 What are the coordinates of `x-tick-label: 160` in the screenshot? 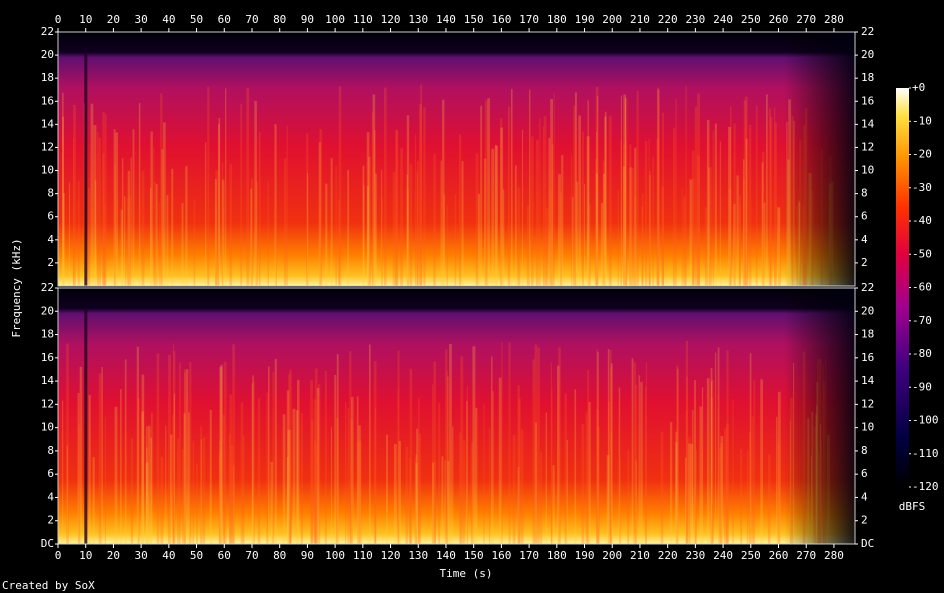 It's located at (501, 555).